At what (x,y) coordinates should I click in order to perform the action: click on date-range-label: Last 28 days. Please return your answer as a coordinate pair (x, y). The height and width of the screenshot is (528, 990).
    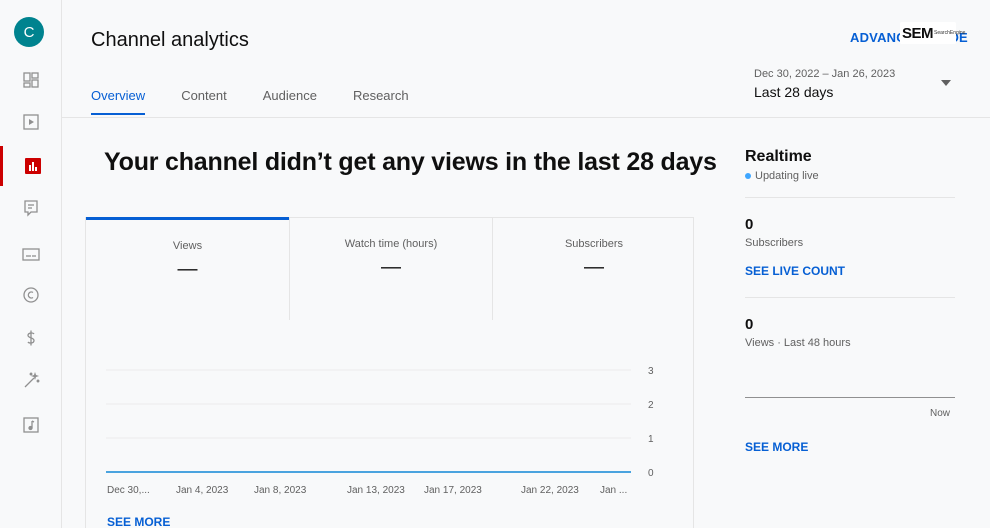
    Looking at the image, I should click on (794, 92).